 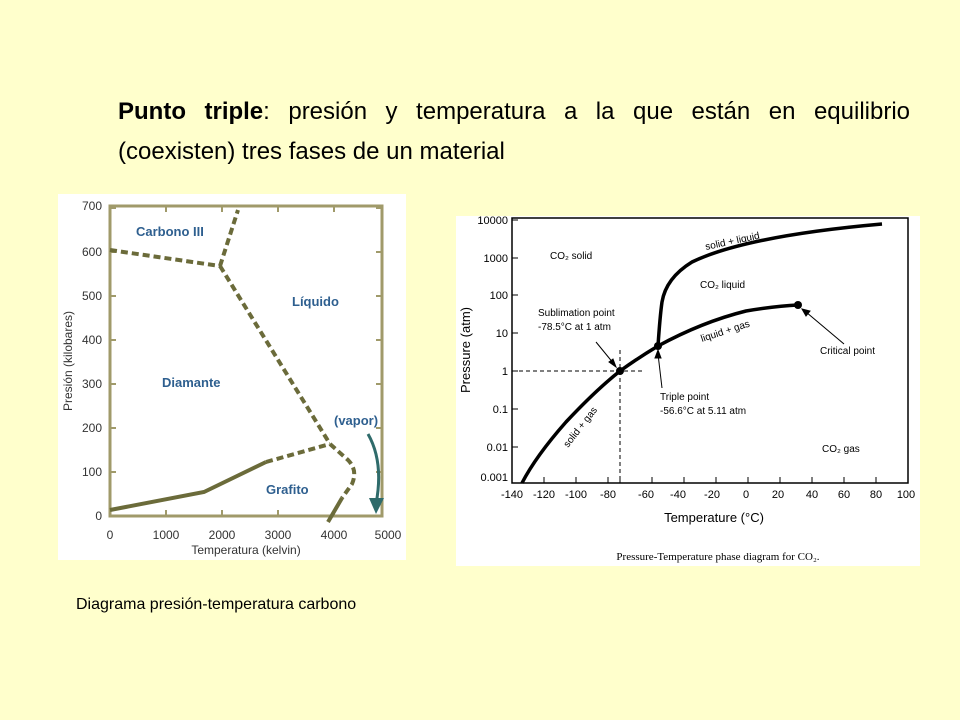 I want to click on carbon-x-tick: 2000, so click(x=222, y=535).